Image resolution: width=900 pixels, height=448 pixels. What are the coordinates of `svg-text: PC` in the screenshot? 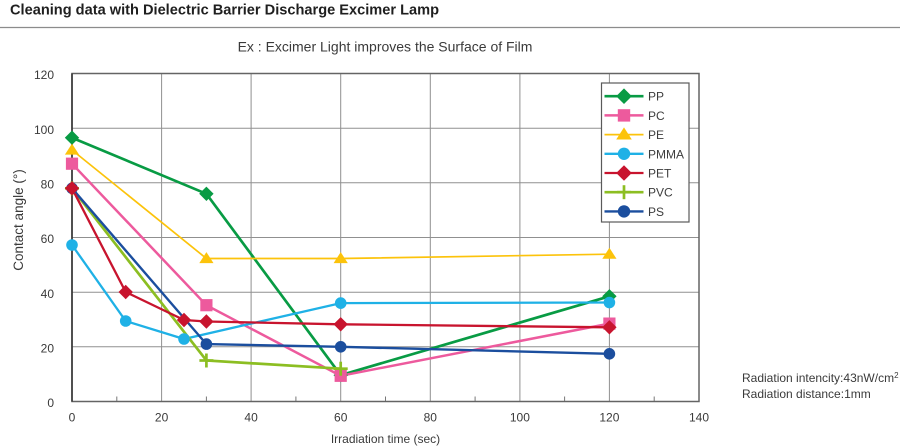 It's located at (656, 116).